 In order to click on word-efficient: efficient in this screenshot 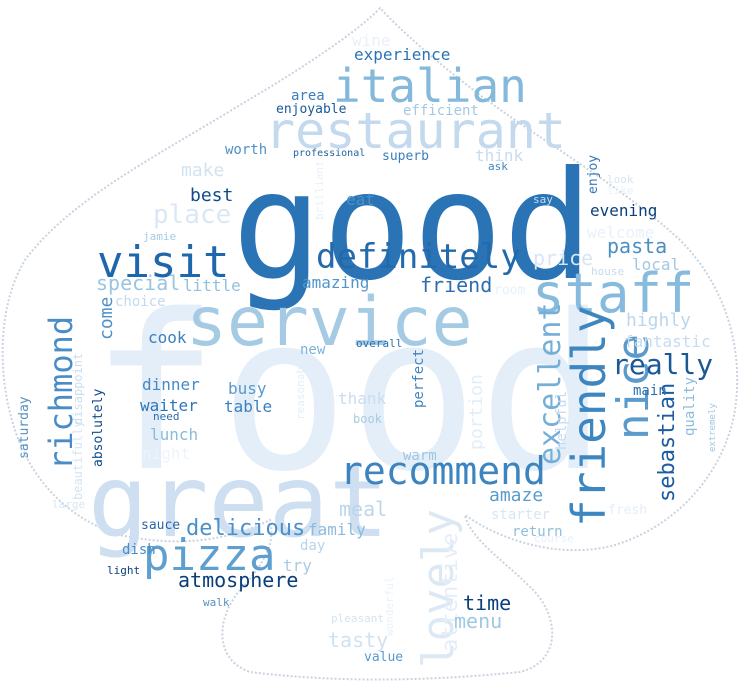, I will do `click(441, 111)`.